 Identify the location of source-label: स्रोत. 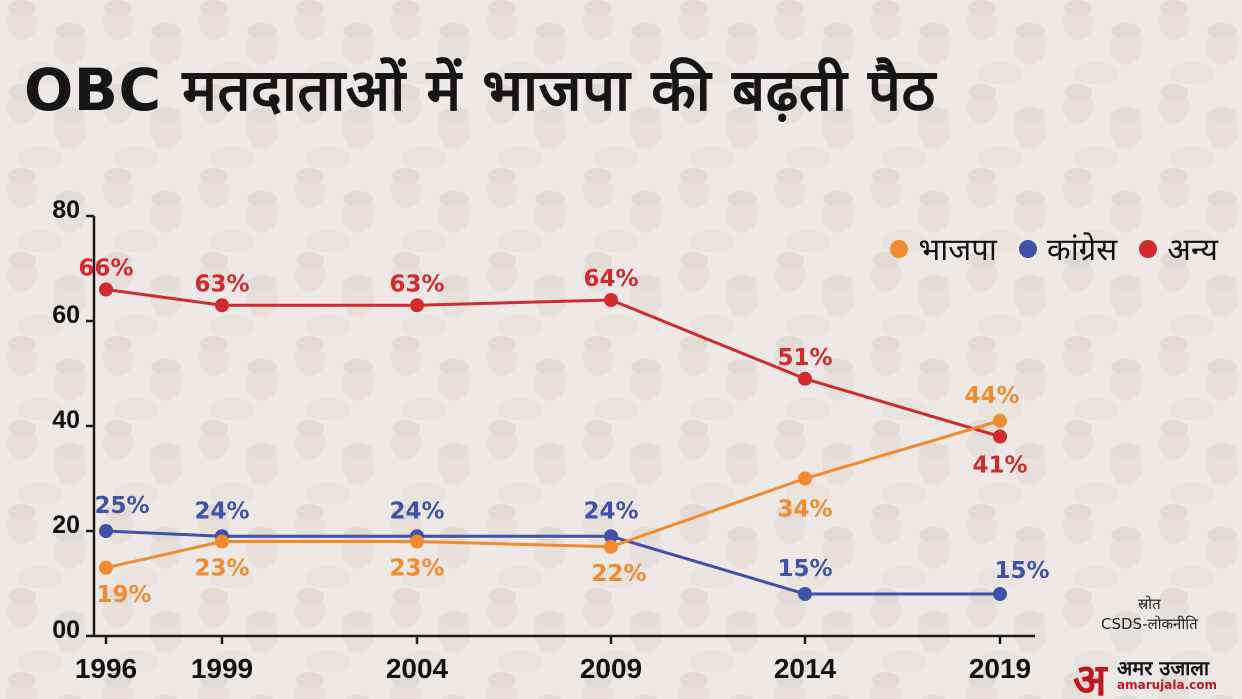
(1149, 604).